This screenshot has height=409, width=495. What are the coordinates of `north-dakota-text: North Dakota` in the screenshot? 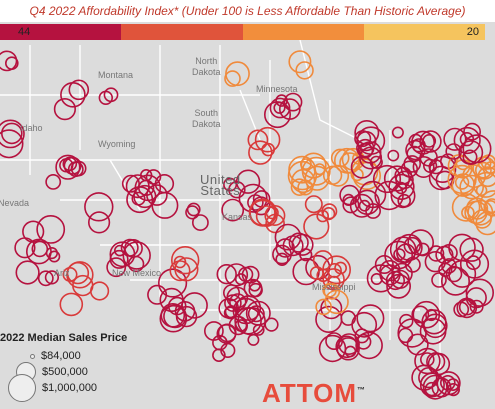 It's located at (206, 66).